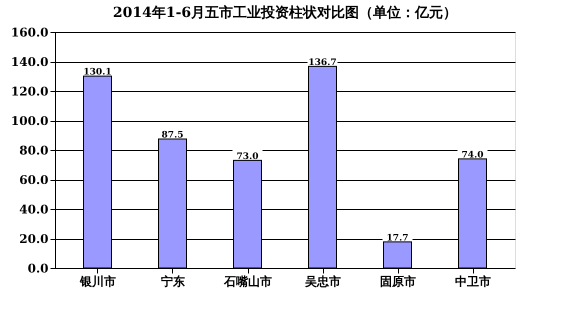  Describe the element at coordinates (33, 151) in the screenshot. I see `y-tick-label: 80.0` at that location.